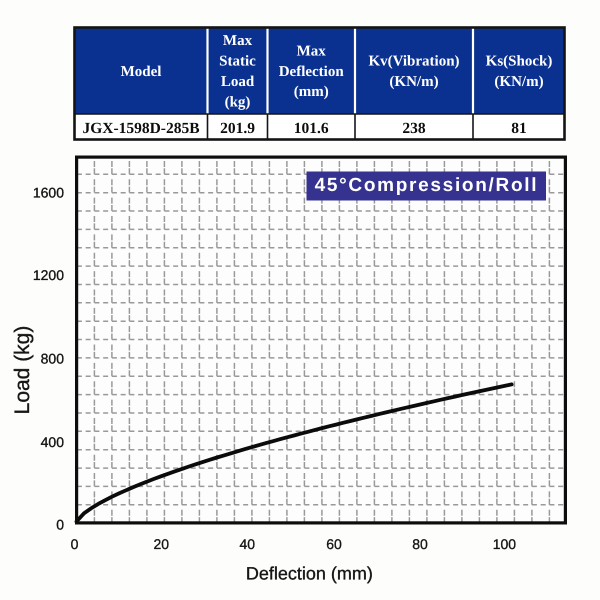 The width and height of the screenshot is (600, 600). What do you see at coordinates (238, 82) in the screenshot?
I see `svg-text: Load` at bounding box center [238, 82].